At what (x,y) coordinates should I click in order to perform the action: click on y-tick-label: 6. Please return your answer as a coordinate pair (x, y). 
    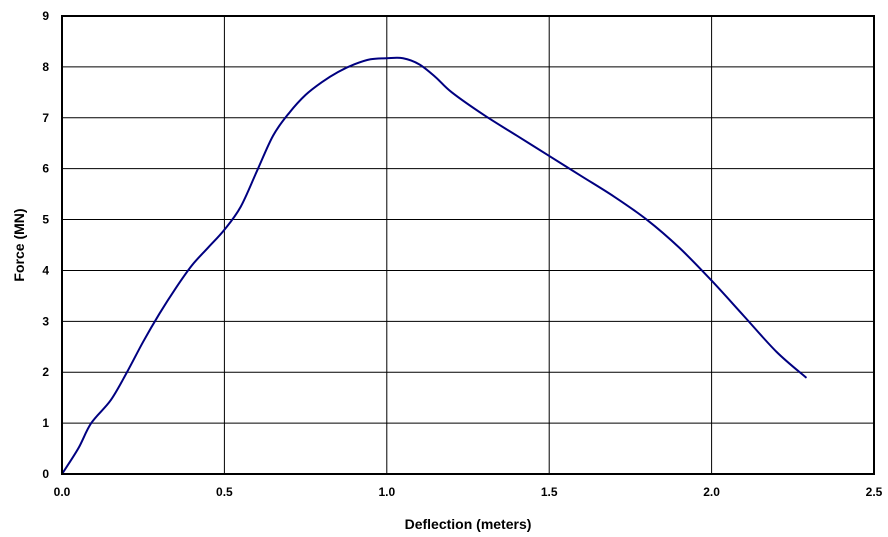
    Looking at the image, I should click on (45, 169).